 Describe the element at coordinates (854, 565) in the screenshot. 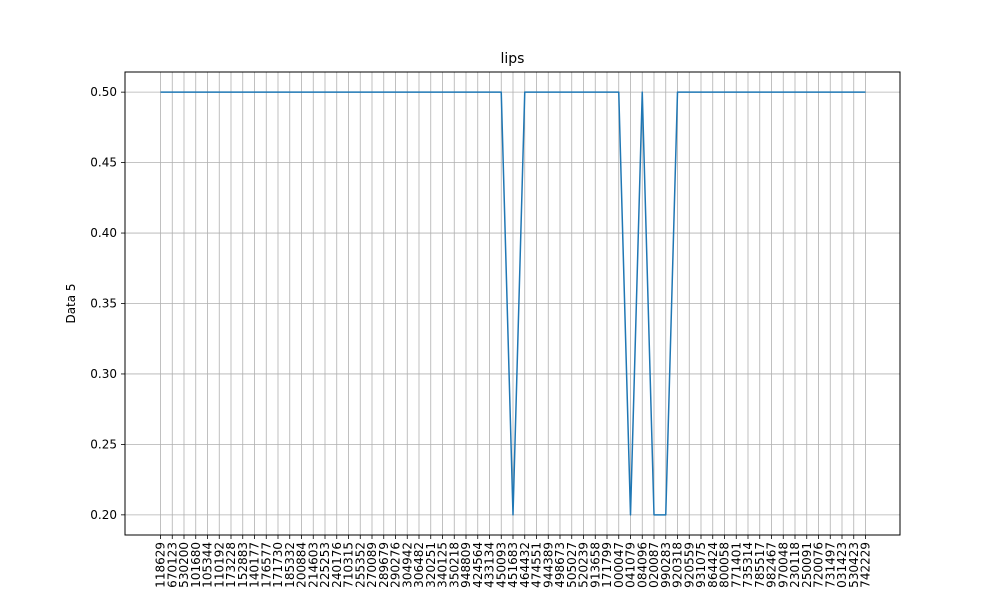

I see `x-tick-label: 530423` at that location.